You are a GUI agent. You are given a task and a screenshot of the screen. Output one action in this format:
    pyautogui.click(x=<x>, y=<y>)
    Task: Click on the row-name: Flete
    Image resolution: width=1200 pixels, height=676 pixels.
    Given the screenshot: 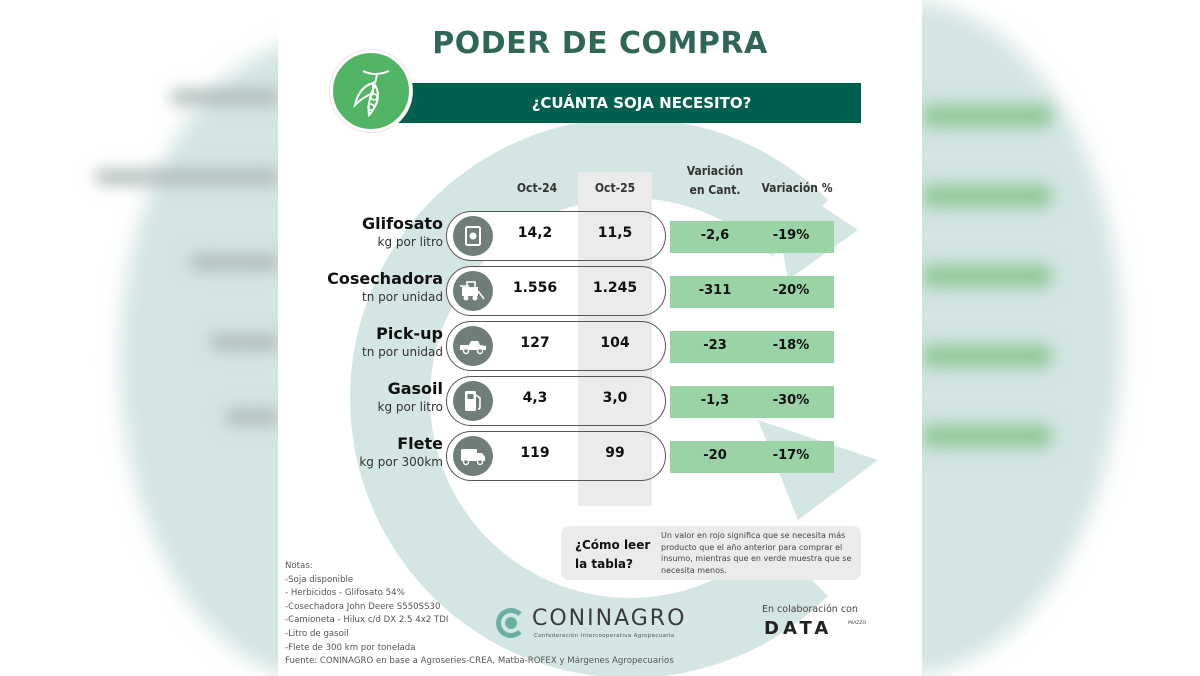 What is the action you would take?
    pyautogui.click(x=420, y=443)
    